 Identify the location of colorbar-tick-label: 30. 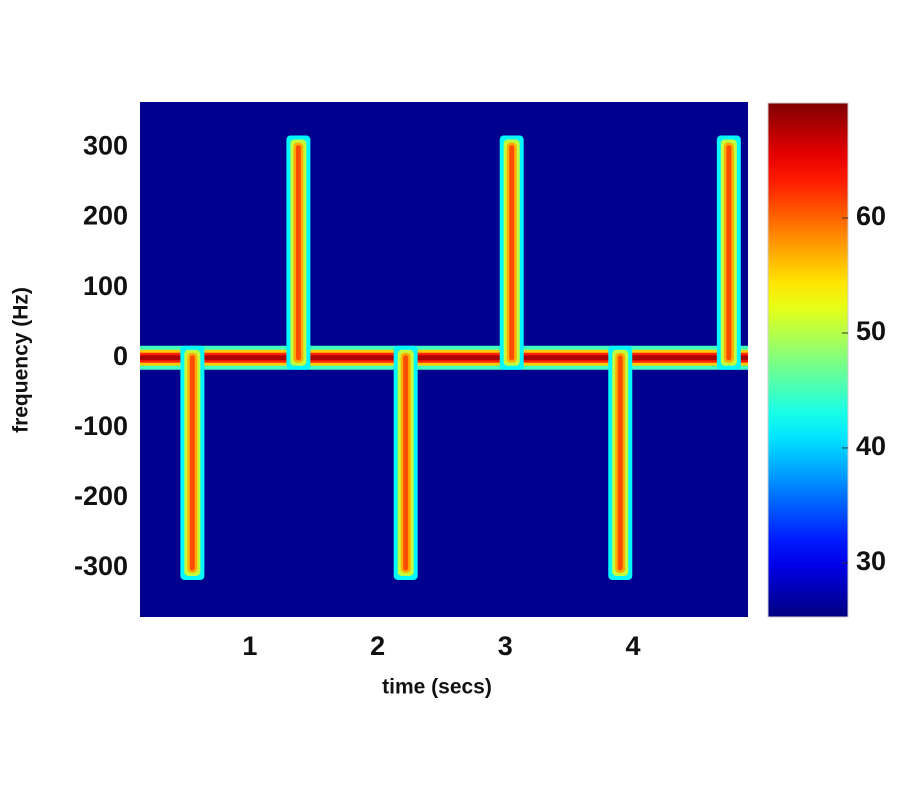
(871, 561).